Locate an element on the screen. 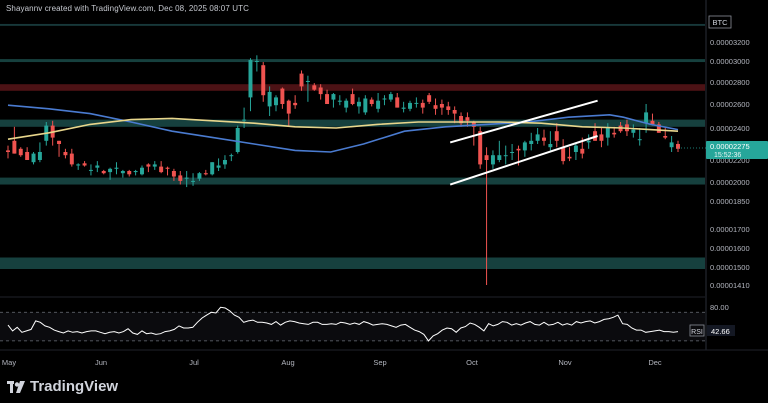 This screenshot has height=403, width=768. price-tick-label: 0.00002200 is located at coordinates (730, 160).